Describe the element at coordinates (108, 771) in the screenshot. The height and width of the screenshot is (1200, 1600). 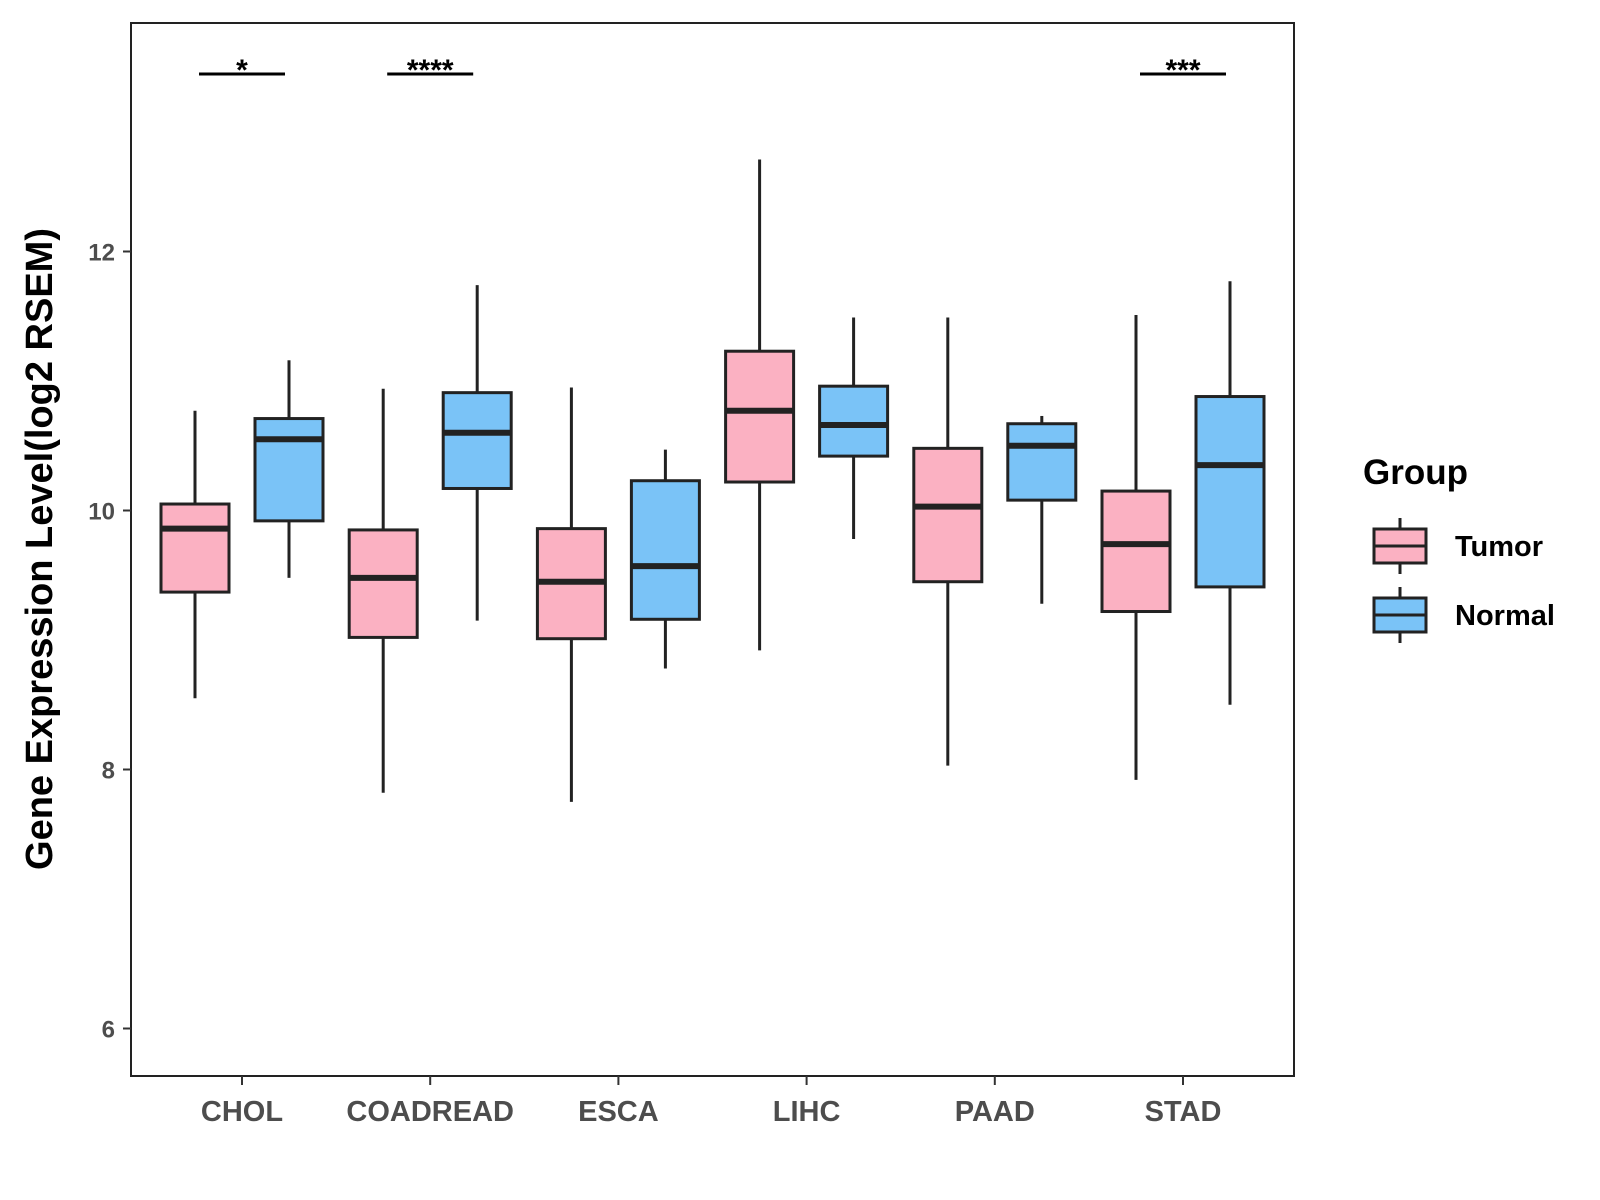
I see `y-tick-label: 8` at that location.